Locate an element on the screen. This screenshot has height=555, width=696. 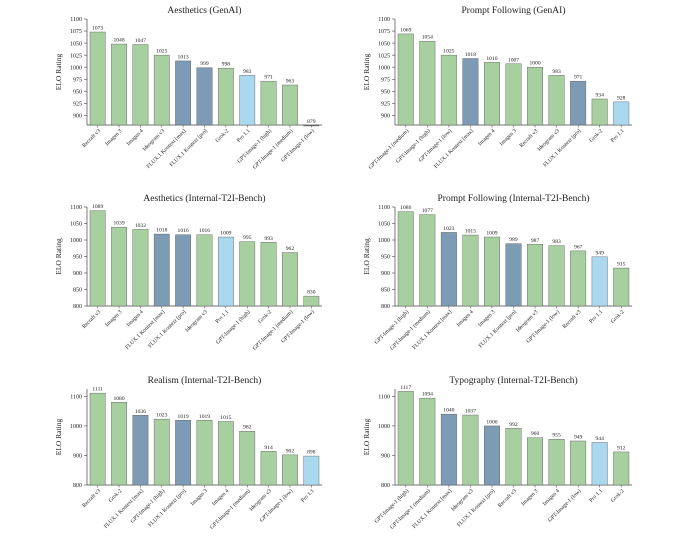
bar-value-label: 963 is located at coordinates (290, 82).